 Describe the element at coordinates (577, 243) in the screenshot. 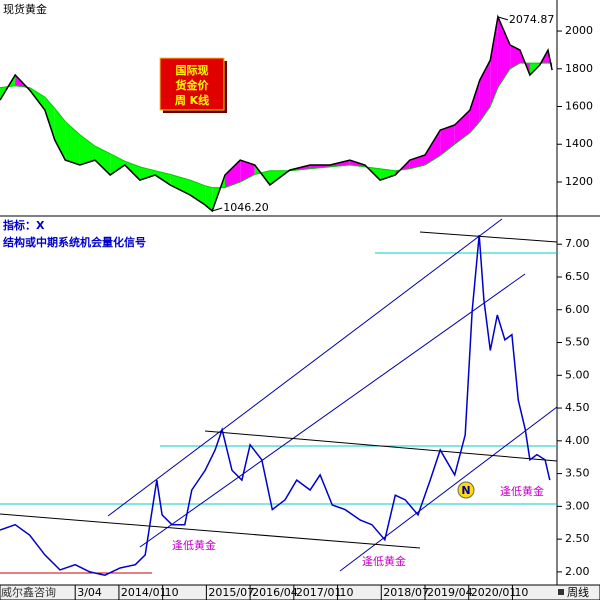

I see `y-tick-label: 7.00` at that location.